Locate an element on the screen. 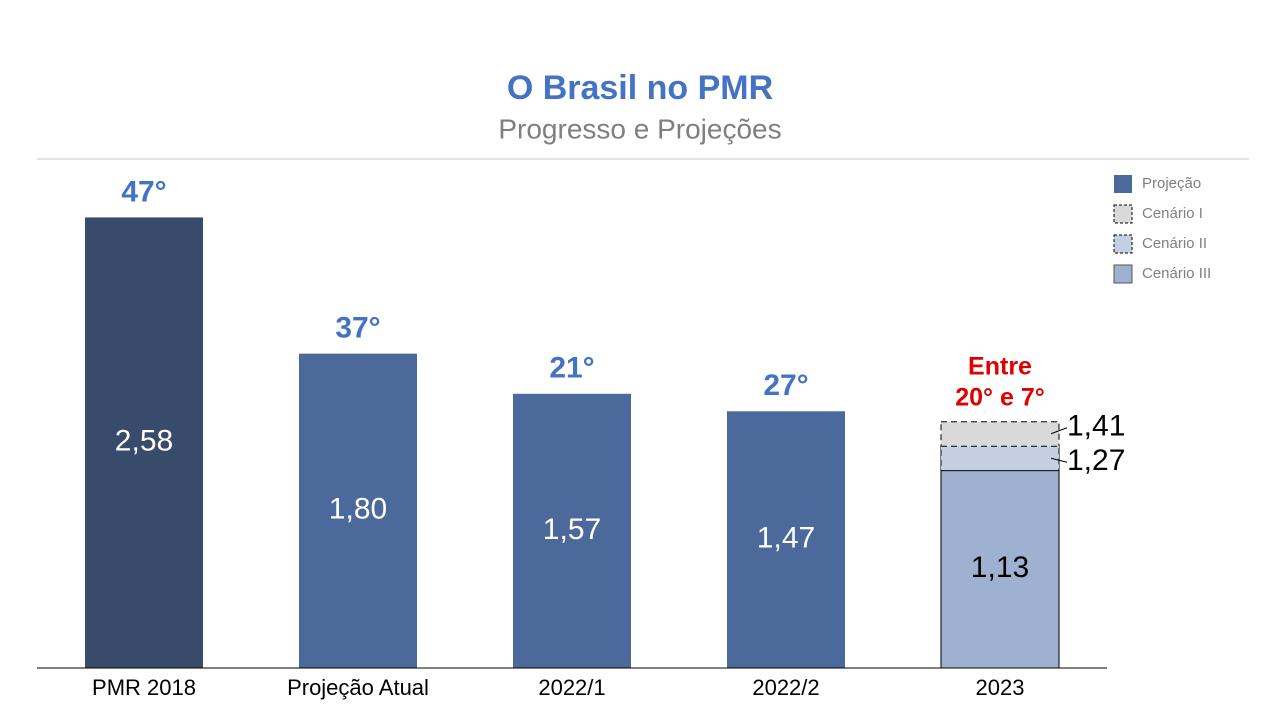 Image resolution: width=1280 pixels, height=720 pixels. rank-label: 37° is located at coordinates (357, 328).